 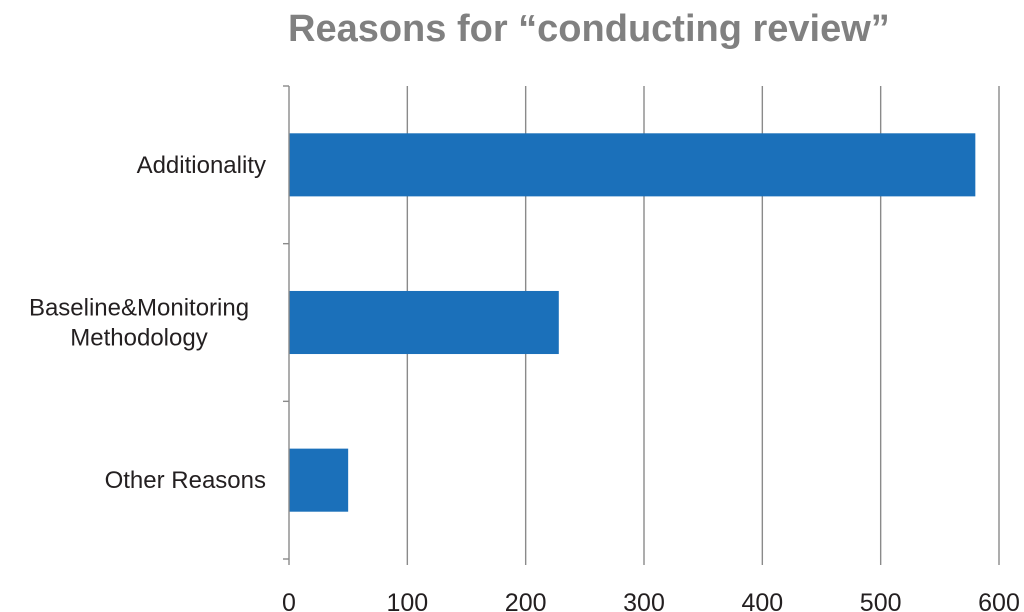 What do you see at coordinates (644, 600) in the screenshot?
I see `x-tick-label: 300` at bounding box center [644, 600].